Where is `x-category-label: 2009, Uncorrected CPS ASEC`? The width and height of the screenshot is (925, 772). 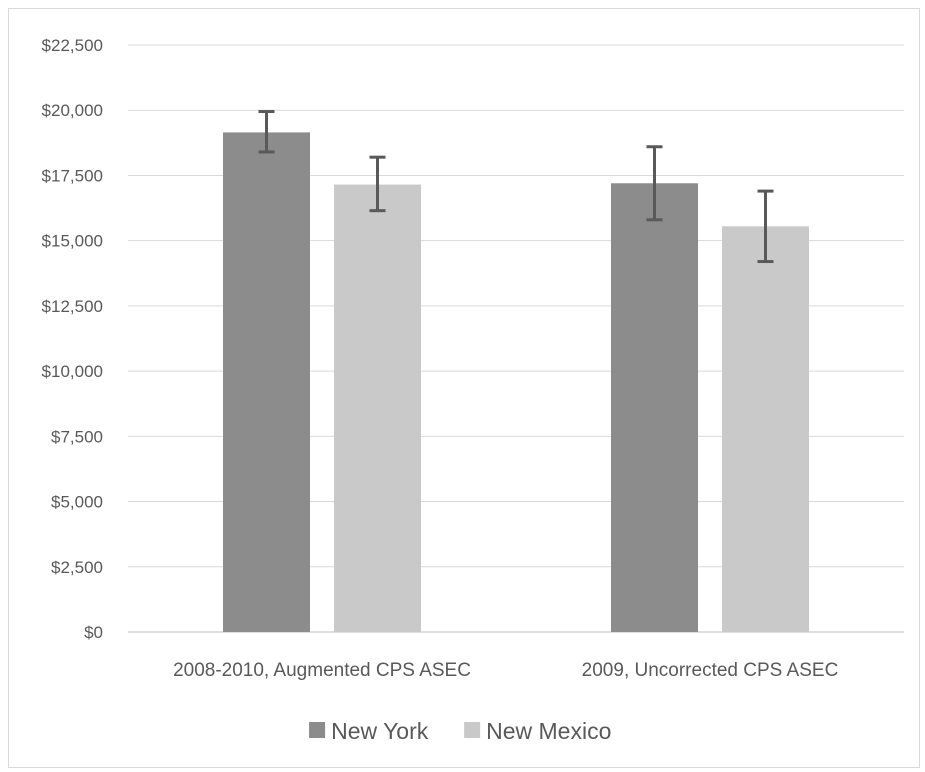
x-category-label: 2009, Uncorrected CPS ASEC is located at coordinates (710, 670).